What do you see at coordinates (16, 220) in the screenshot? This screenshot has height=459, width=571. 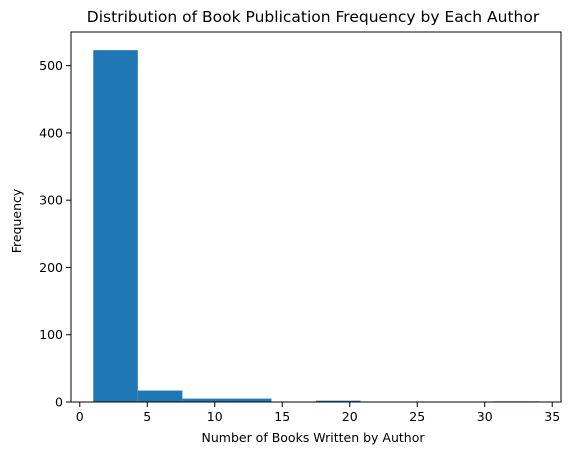 I see `y-axis-label: Frequency` at bounding box center [16, 220].